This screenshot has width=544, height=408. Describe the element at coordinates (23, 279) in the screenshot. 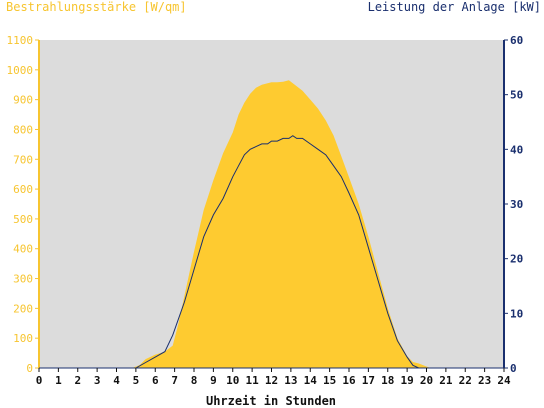

I see `left-tick-label: 300` at that location.